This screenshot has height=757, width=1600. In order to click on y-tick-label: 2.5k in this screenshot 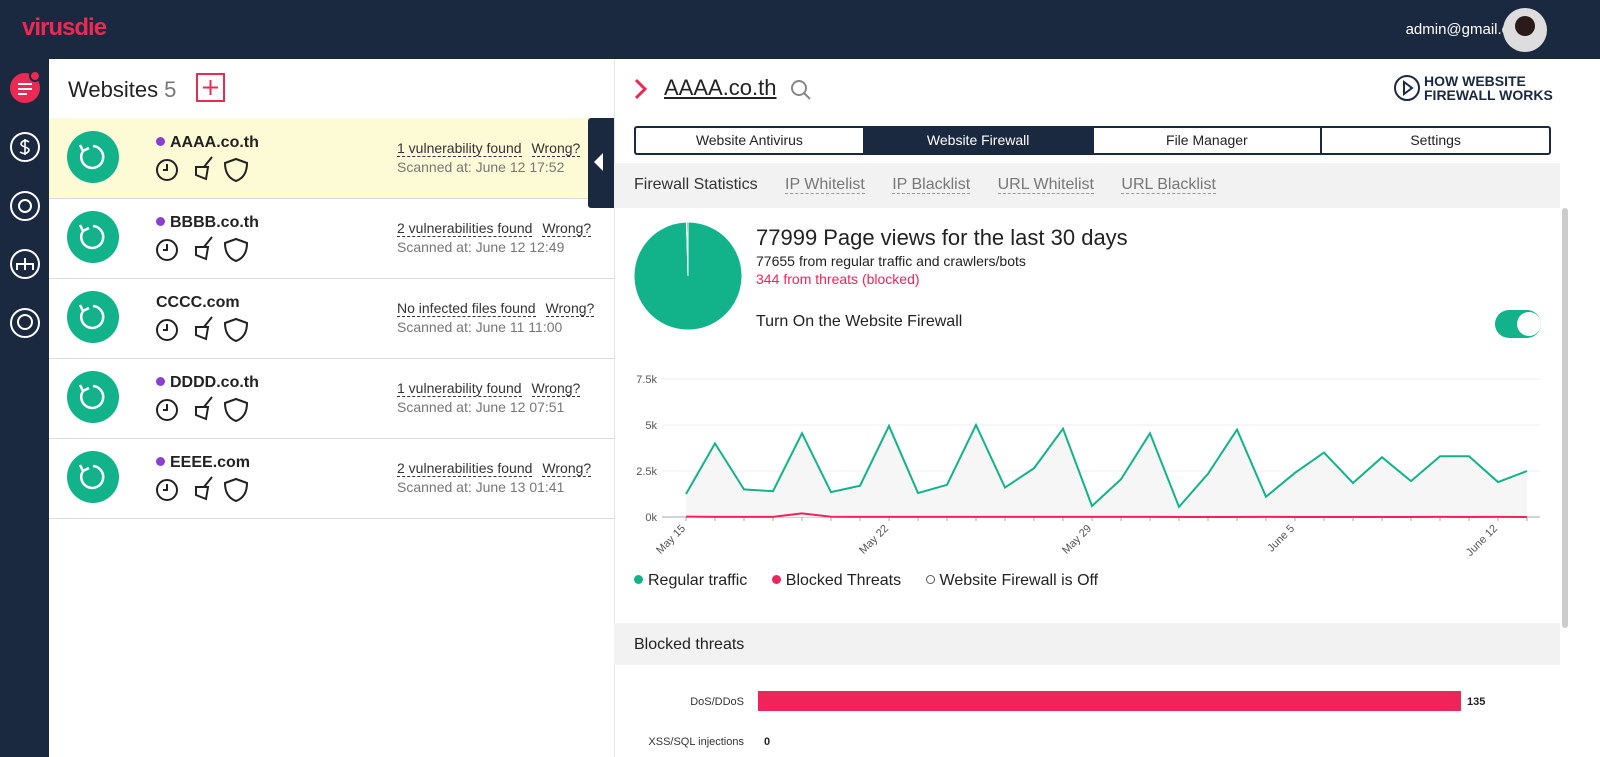, I will do `click(646, 472)`.